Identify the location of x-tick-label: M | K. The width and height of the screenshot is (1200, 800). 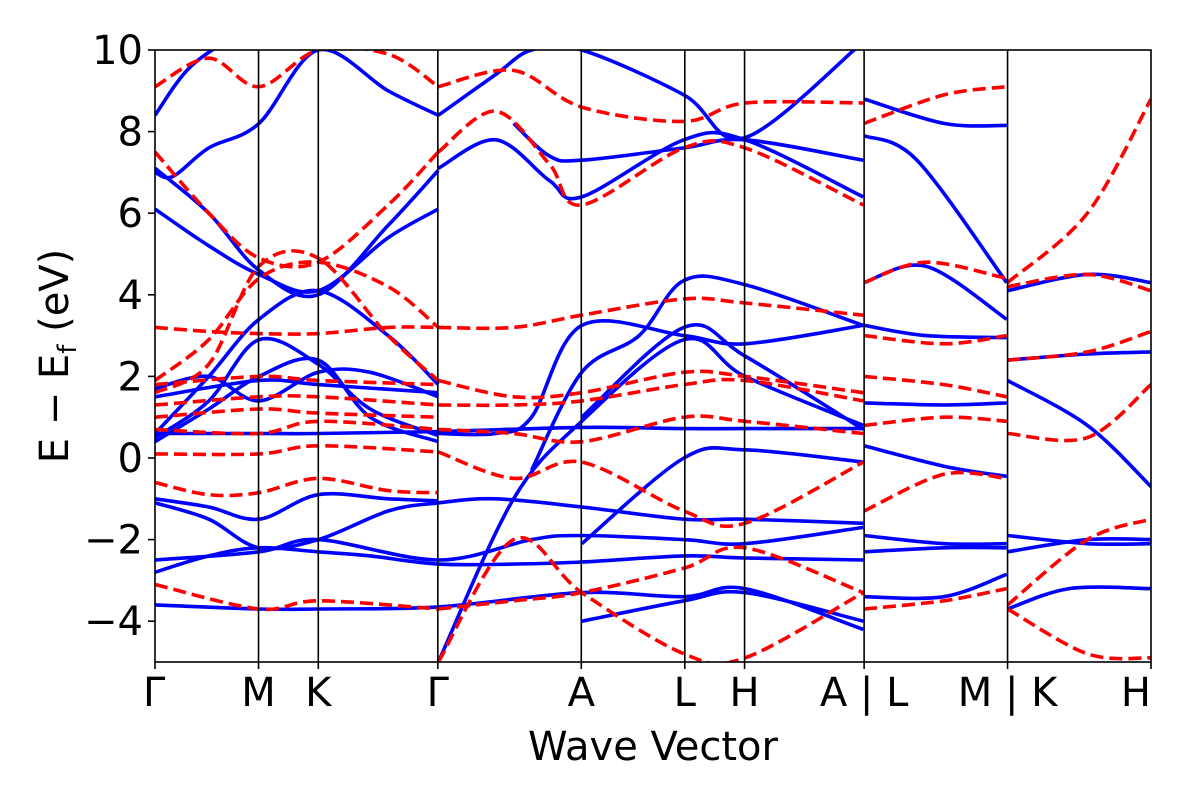
(1008, 693).